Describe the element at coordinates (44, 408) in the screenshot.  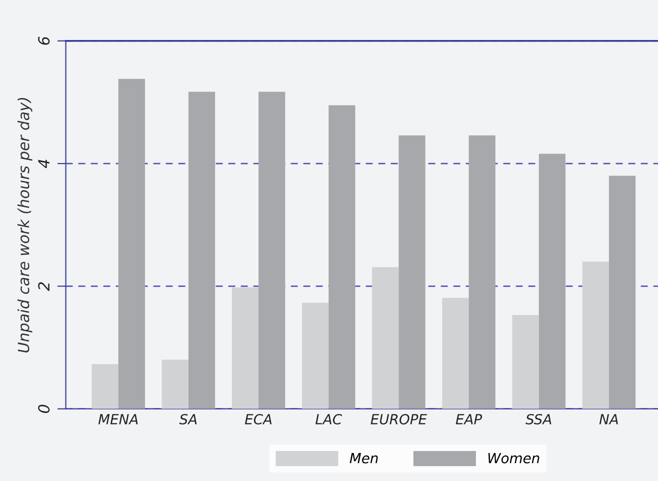
I see `y-tick-label: 0` at that location.